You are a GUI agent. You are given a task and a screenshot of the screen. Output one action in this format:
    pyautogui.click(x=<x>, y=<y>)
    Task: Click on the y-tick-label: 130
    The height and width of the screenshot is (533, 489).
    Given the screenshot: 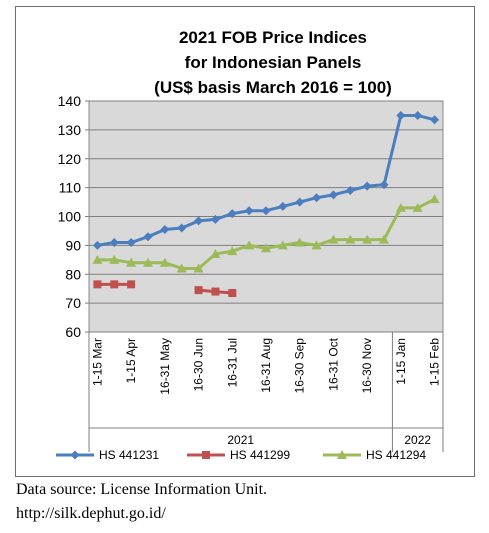 What is the action you would take?
    pyautogui.click(x=70, y=130)
    